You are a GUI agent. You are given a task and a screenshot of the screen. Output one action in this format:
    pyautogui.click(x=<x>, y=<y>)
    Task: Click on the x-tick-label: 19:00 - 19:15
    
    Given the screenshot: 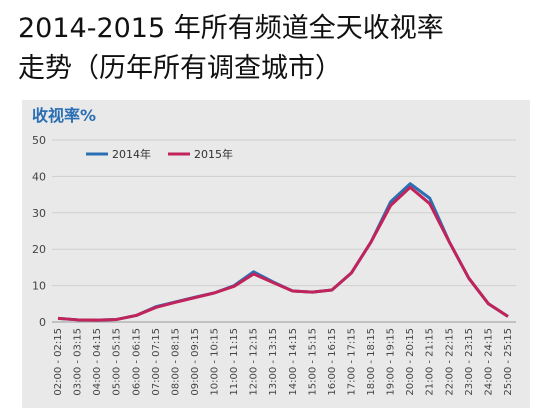 What is the action you would take?
    pyautogui.click(x=391, y=362)
    